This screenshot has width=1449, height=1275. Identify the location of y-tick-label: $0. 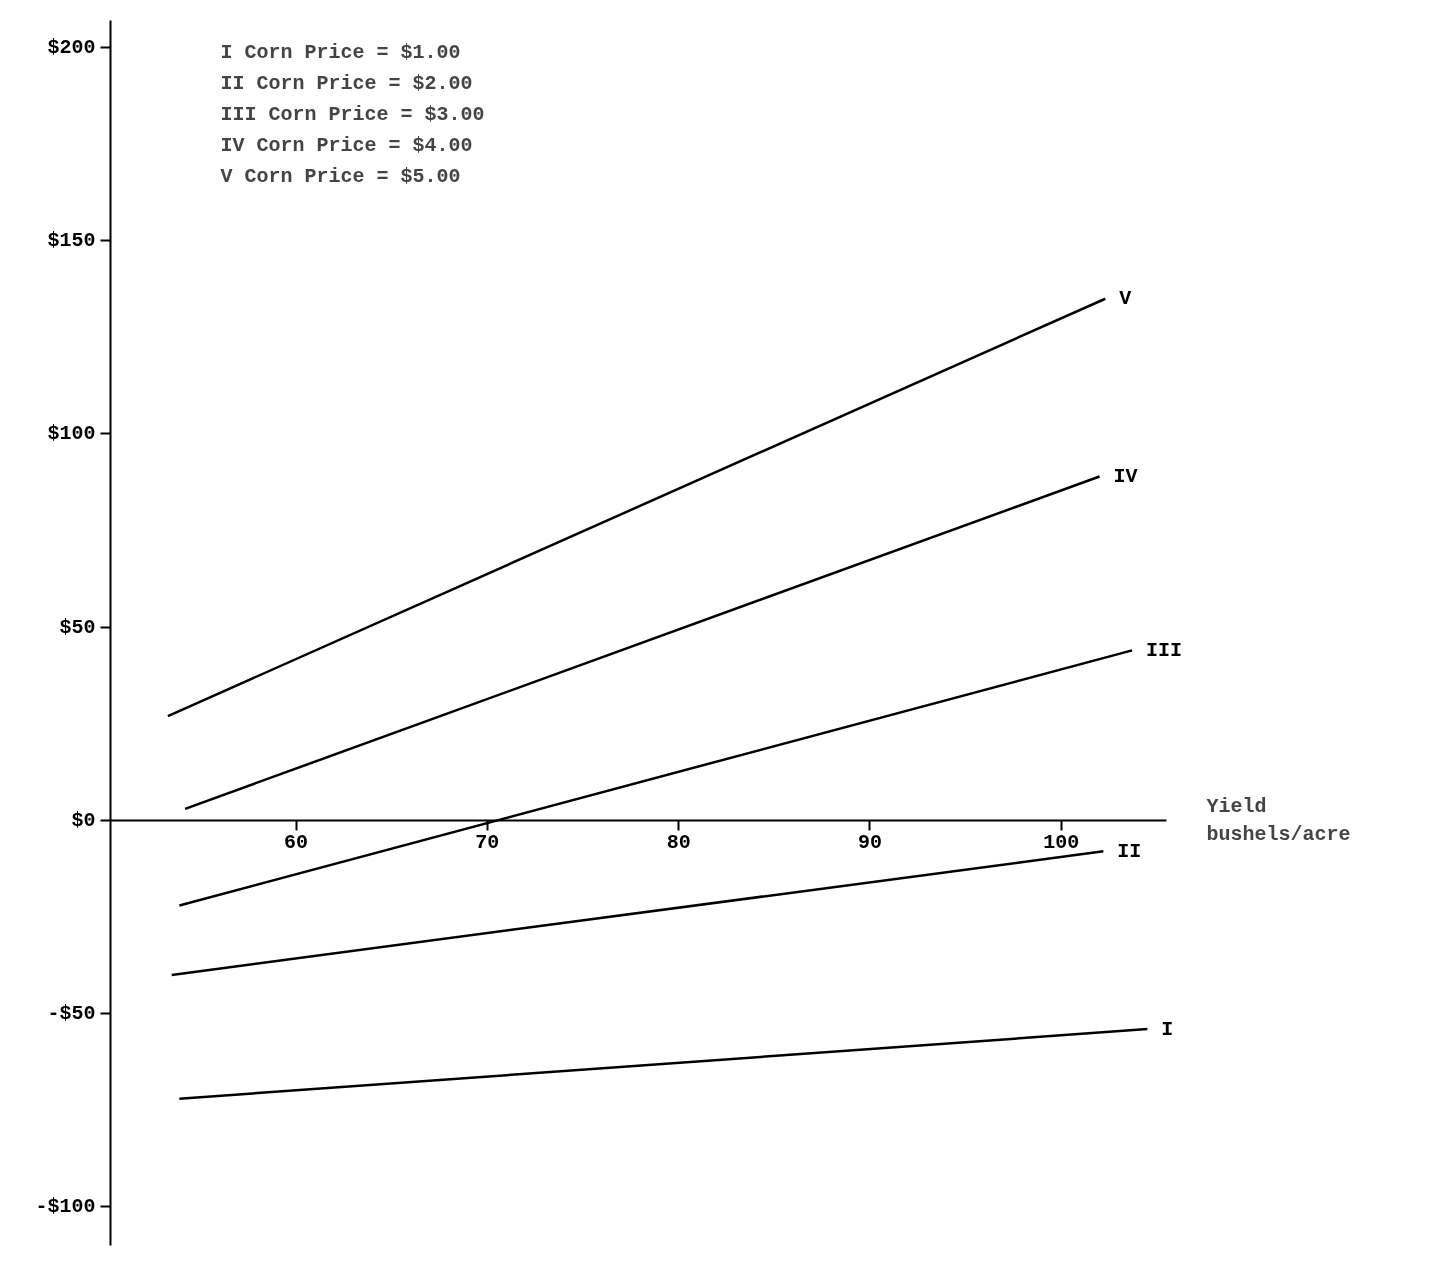
(83, 820).